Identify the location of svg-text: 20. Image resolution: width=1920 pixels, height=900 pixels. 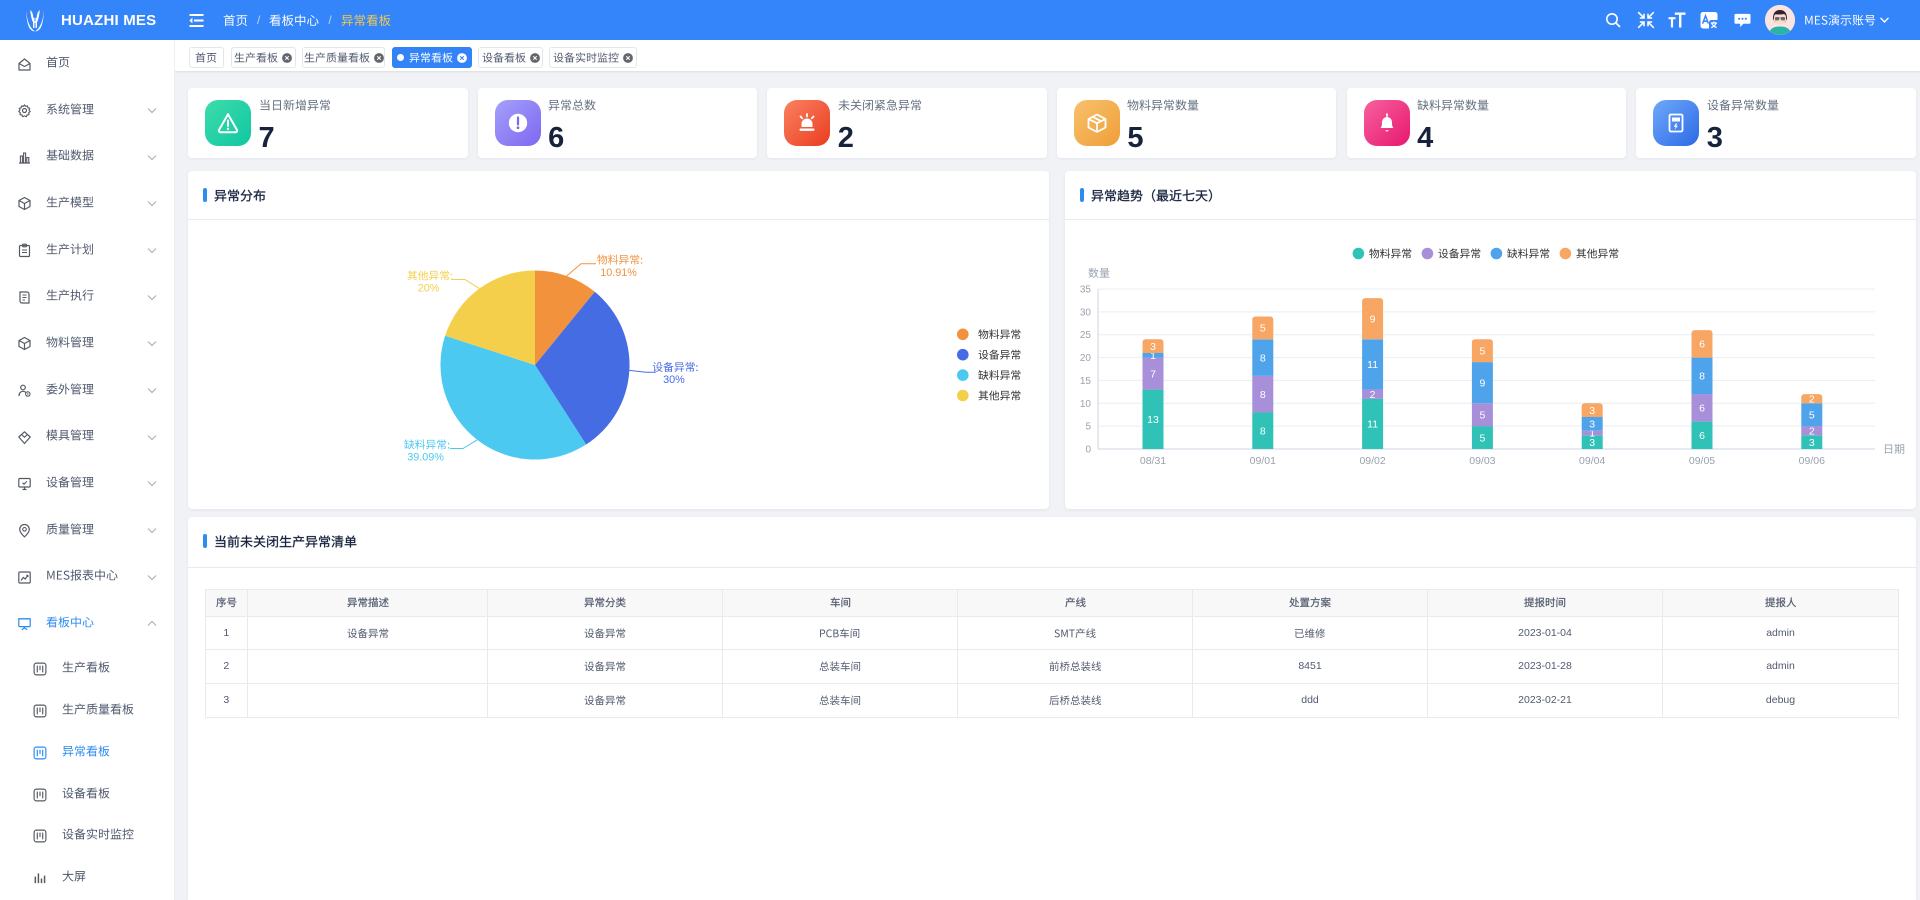
(1086, 358).